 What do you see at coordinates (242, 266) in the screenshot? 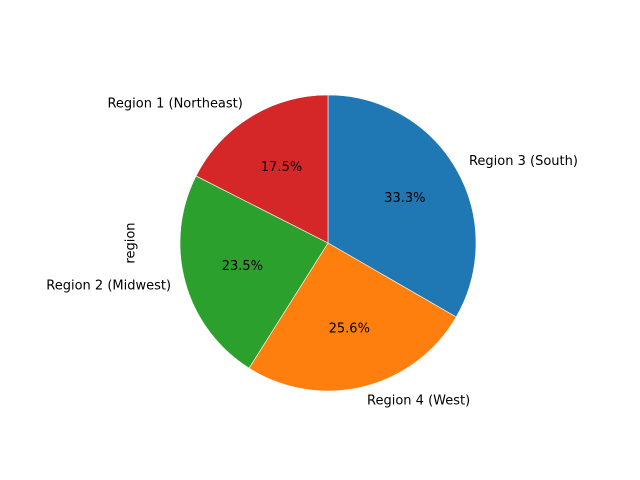
I see `percent-label-region-2-midwest: 23.5%` at bounding box center [242, 266].